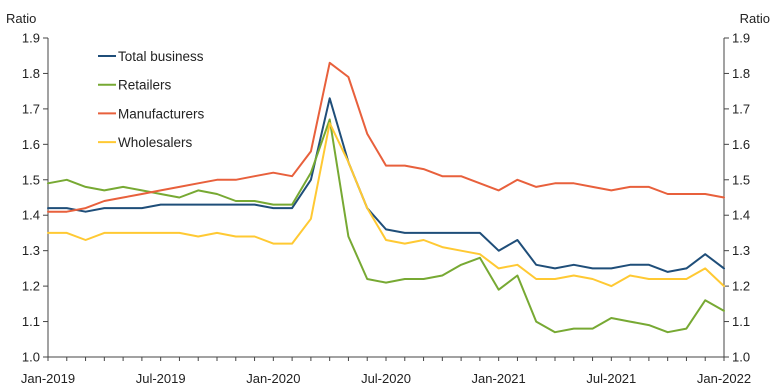  I want to click on x-tick-label: Jan-2019, so click(48, 378).